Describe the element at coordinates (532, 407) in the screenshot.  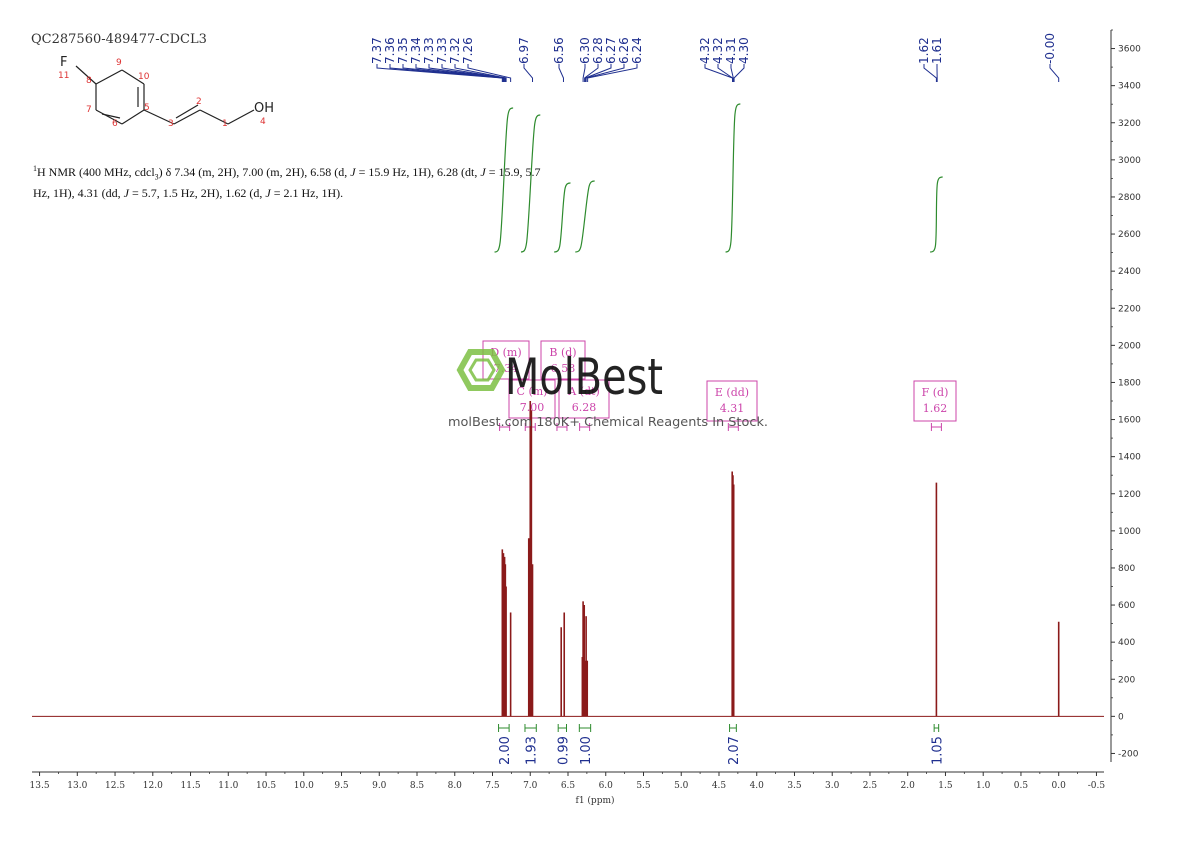
I see `multiplet-value: 7.00` at that location.